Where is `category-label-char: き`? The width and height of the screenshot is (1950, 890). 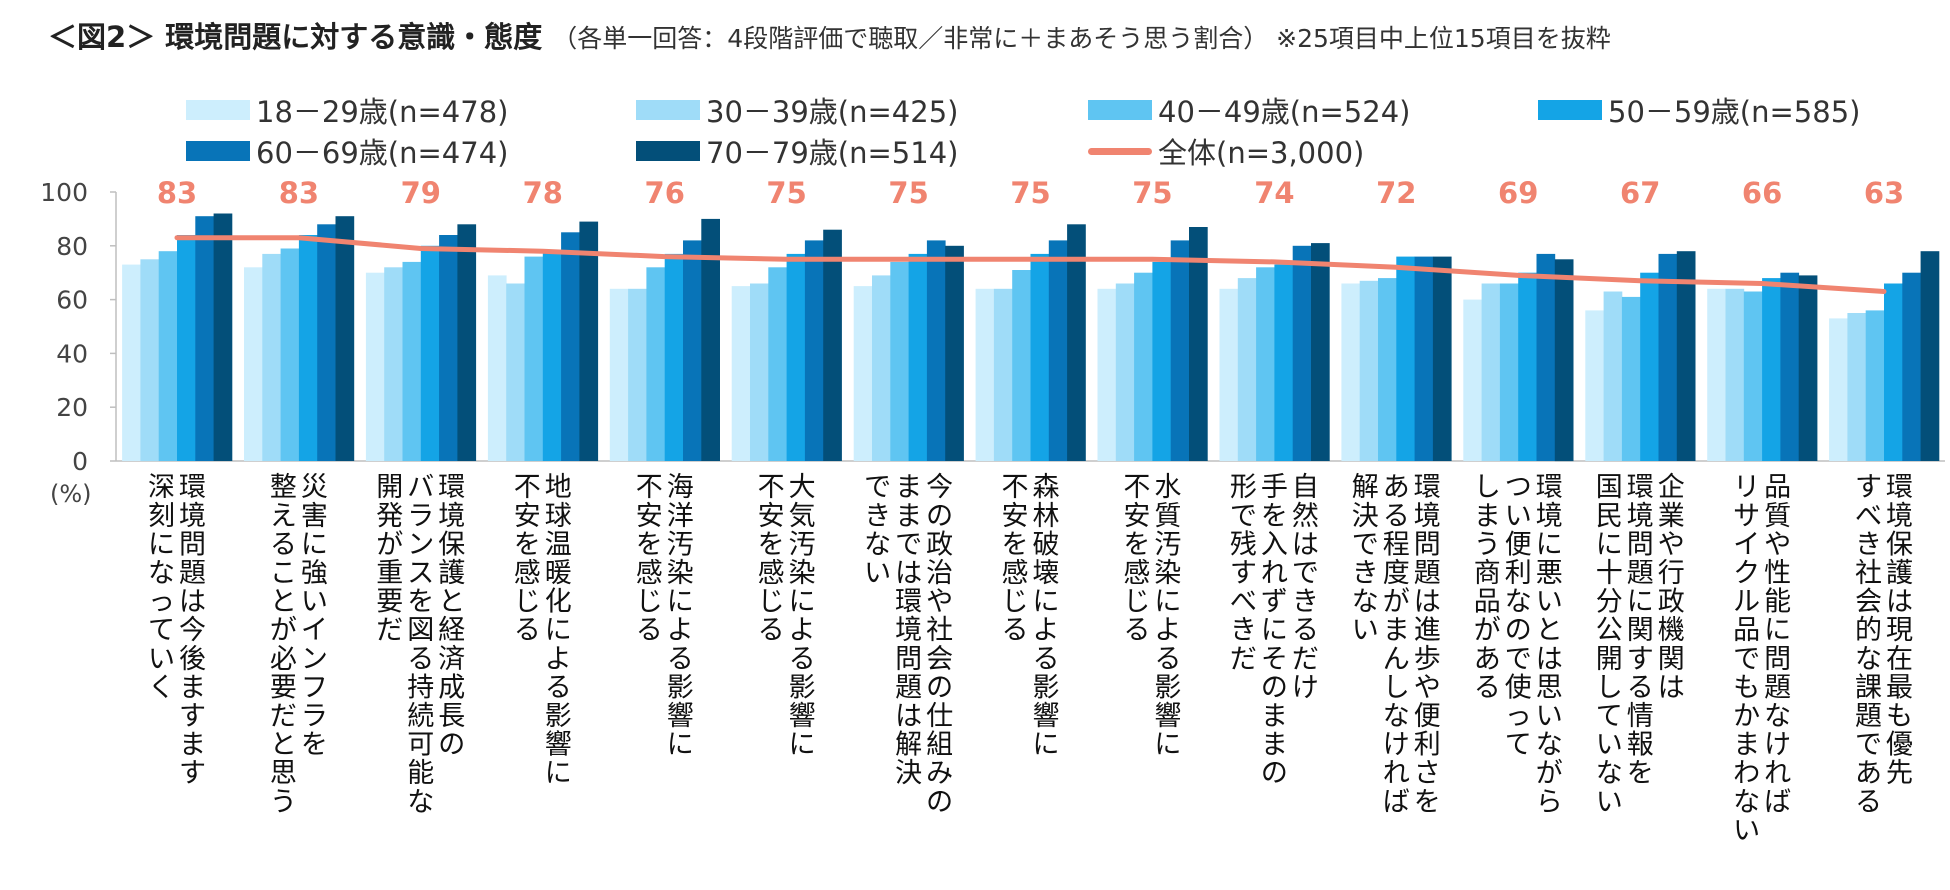
category-label-char: き is located at coordinates (877, 516).